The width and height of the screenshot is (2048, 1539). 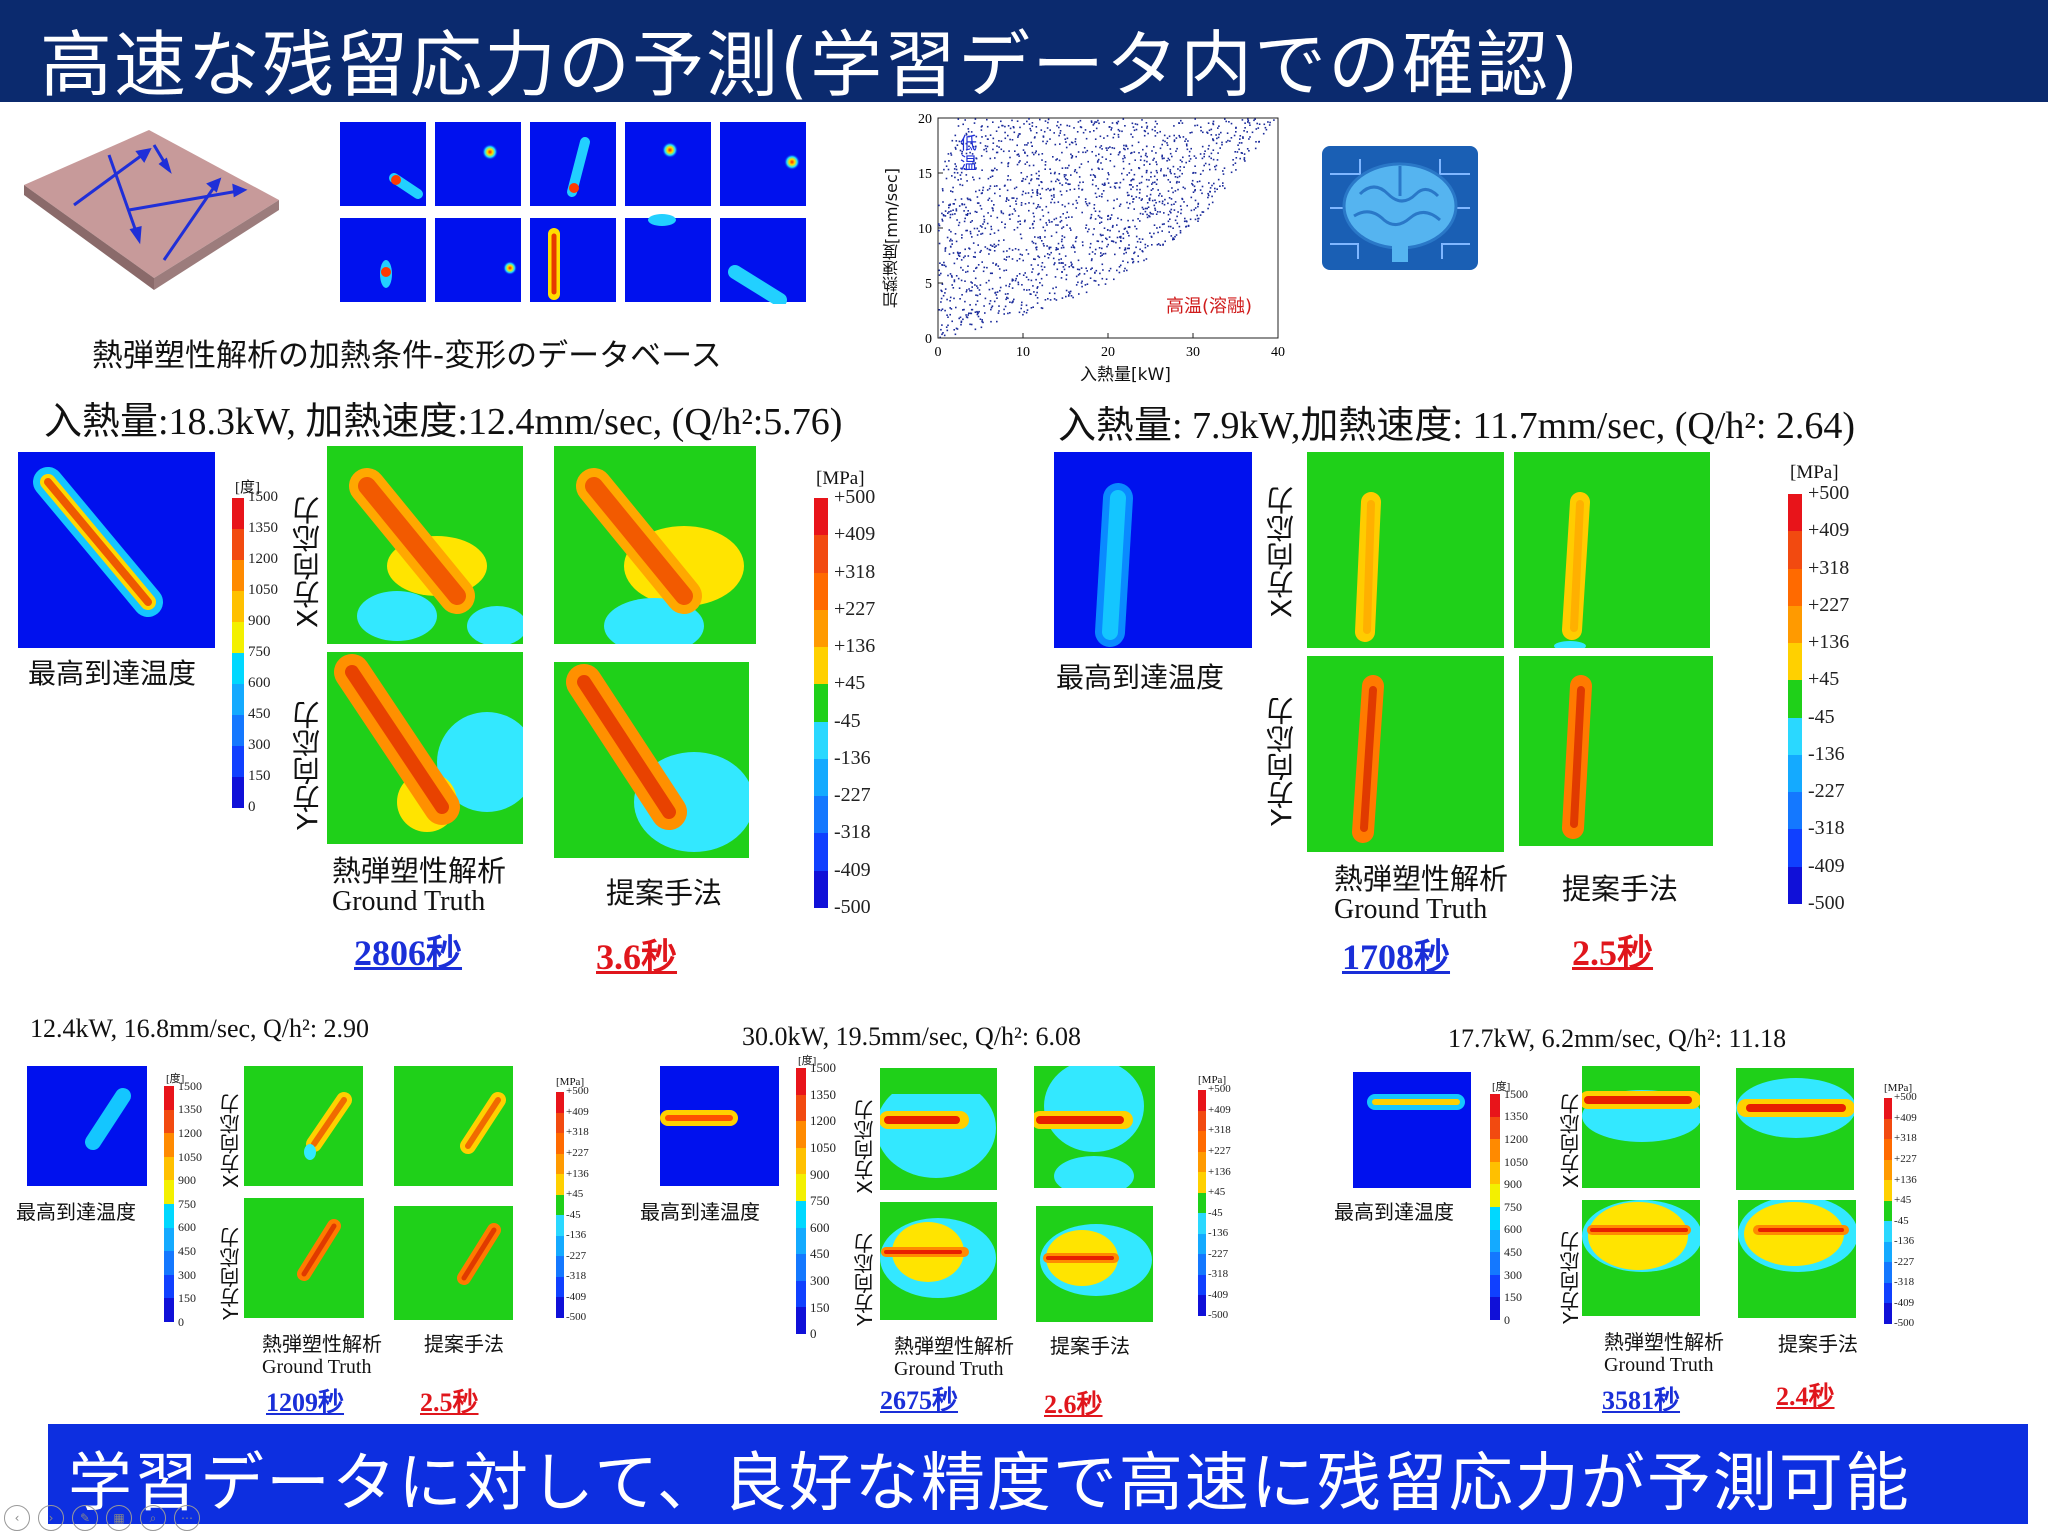 What do you see at coordinates (407, 356) in the screenshot?
I see `database-caption: 熱弾塑性解析の加熱条件-変形のデータベース` at bounding box center [407, 356].